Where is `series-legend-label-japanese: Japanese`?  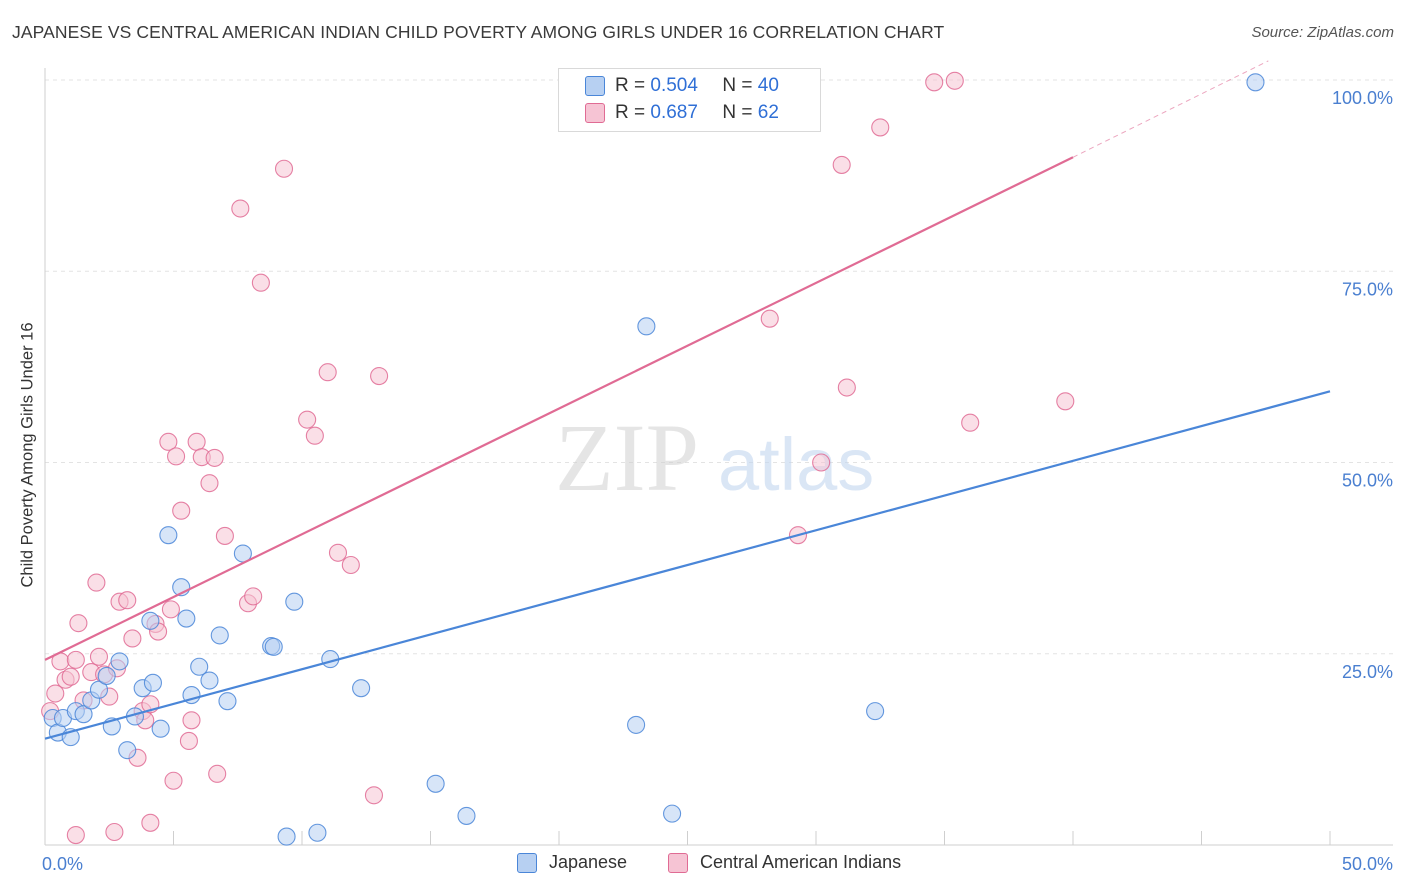 series-legend-label-japanese: Japanese is located at coordinates (588, 862).